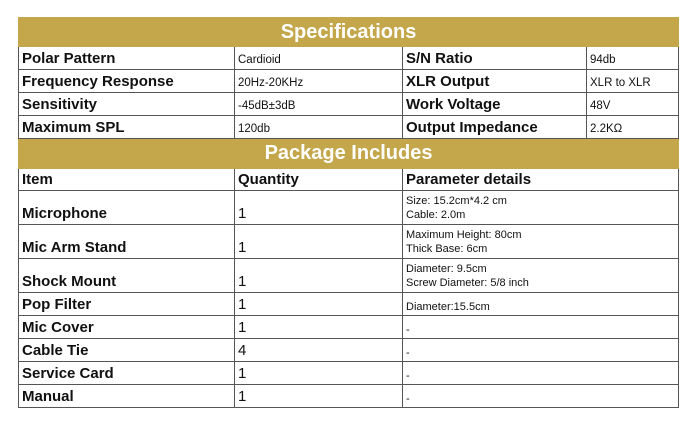 The width and height of the screenshot is (694, 437). I want to click on spec-value: -45dB±3dB, so click(318, 104).